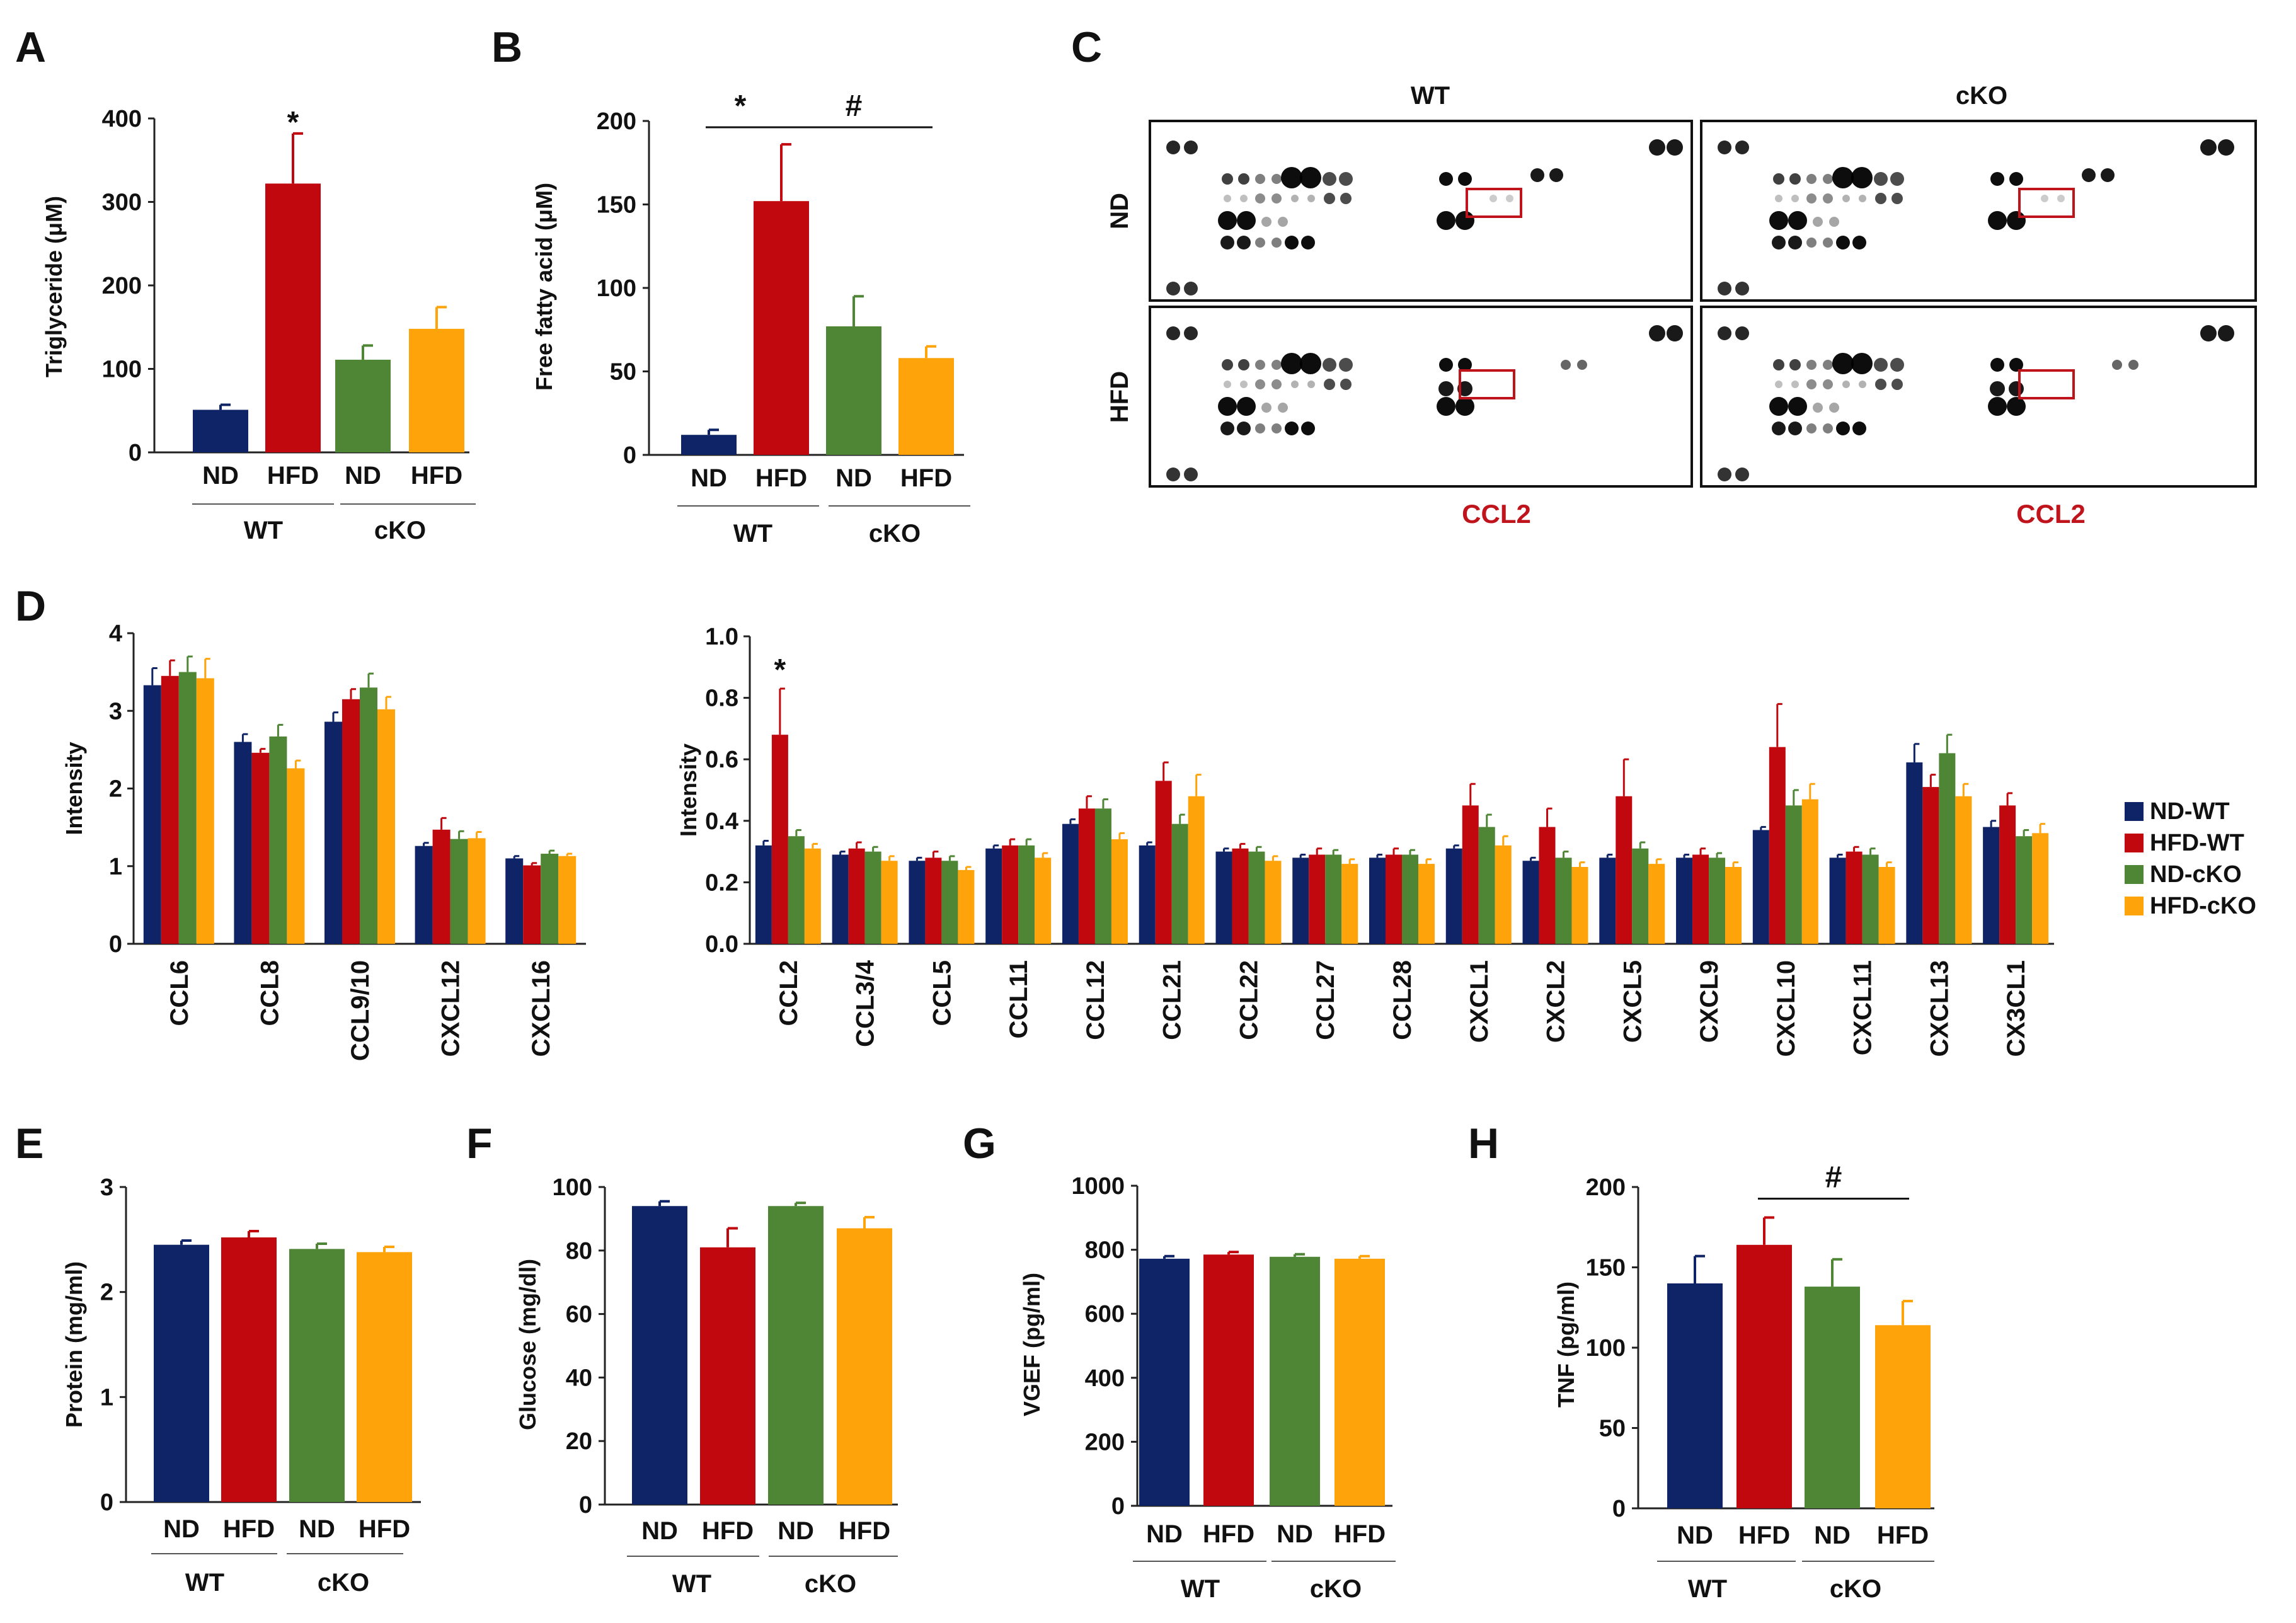 This screenshot has width=2296, height=1623. I want to click on y-tick-label: 0.4, so click(721, 821).